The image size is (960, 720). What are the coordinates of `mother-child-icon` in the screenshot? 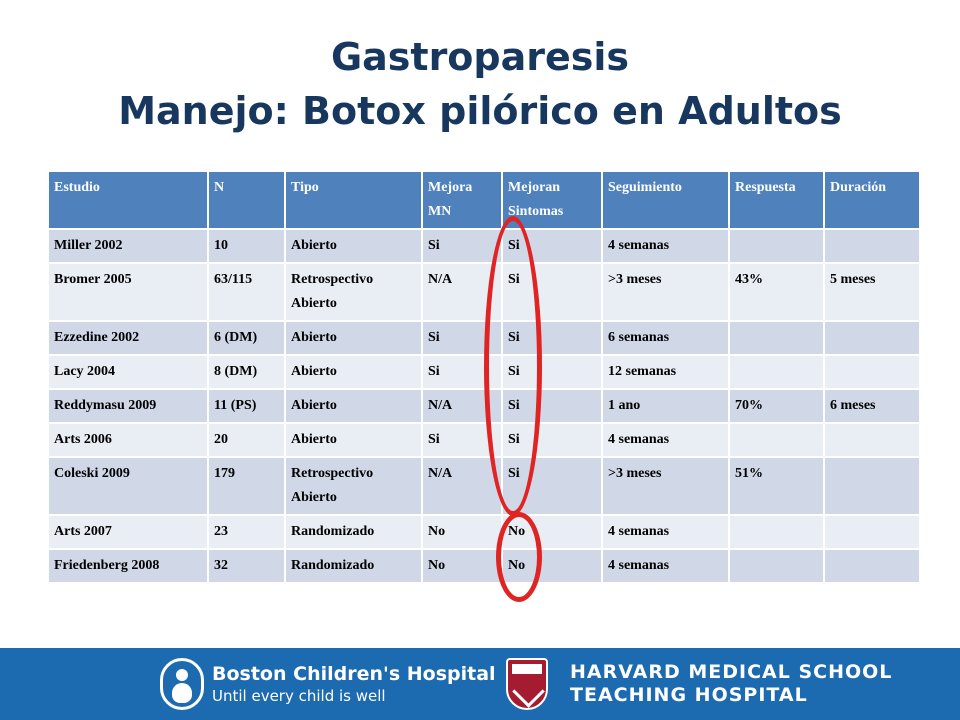 It's located at (182, 684).